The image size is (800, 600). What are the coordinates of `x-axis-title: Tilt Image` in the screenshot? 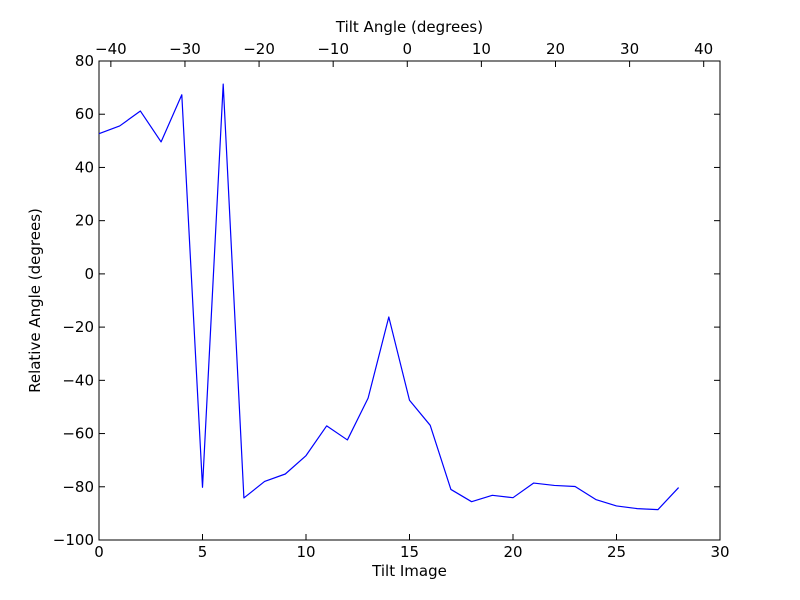 It's located at (409, 571).